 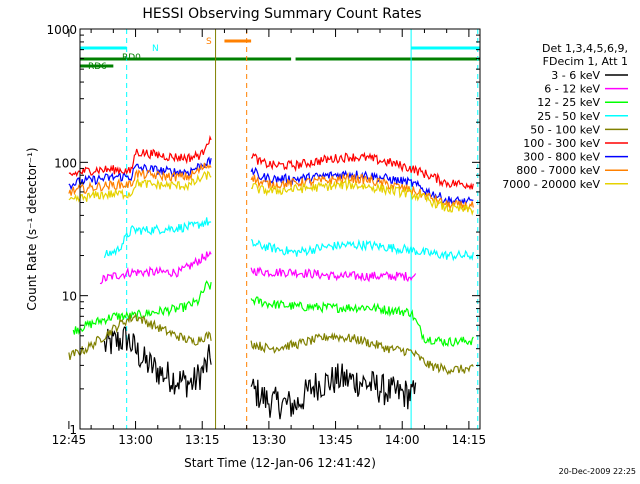 What do you see at coordinates (561, 143) in the screenshot?
I see `legend-label-5: 100 - 300 keV` at bounding box center [561, 143].